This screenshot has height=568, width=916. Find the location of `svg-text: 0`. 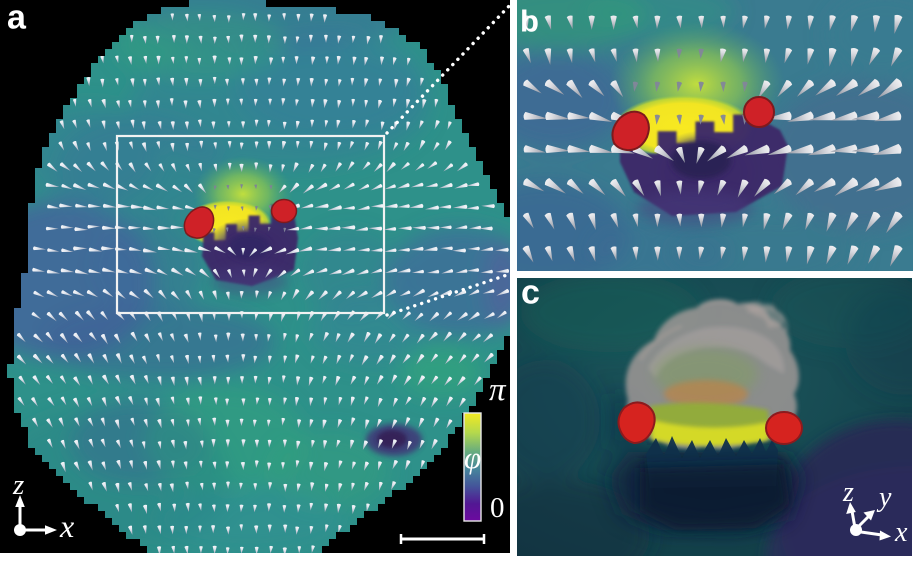

svg-text: 0 is located at coordinates (497, 508).